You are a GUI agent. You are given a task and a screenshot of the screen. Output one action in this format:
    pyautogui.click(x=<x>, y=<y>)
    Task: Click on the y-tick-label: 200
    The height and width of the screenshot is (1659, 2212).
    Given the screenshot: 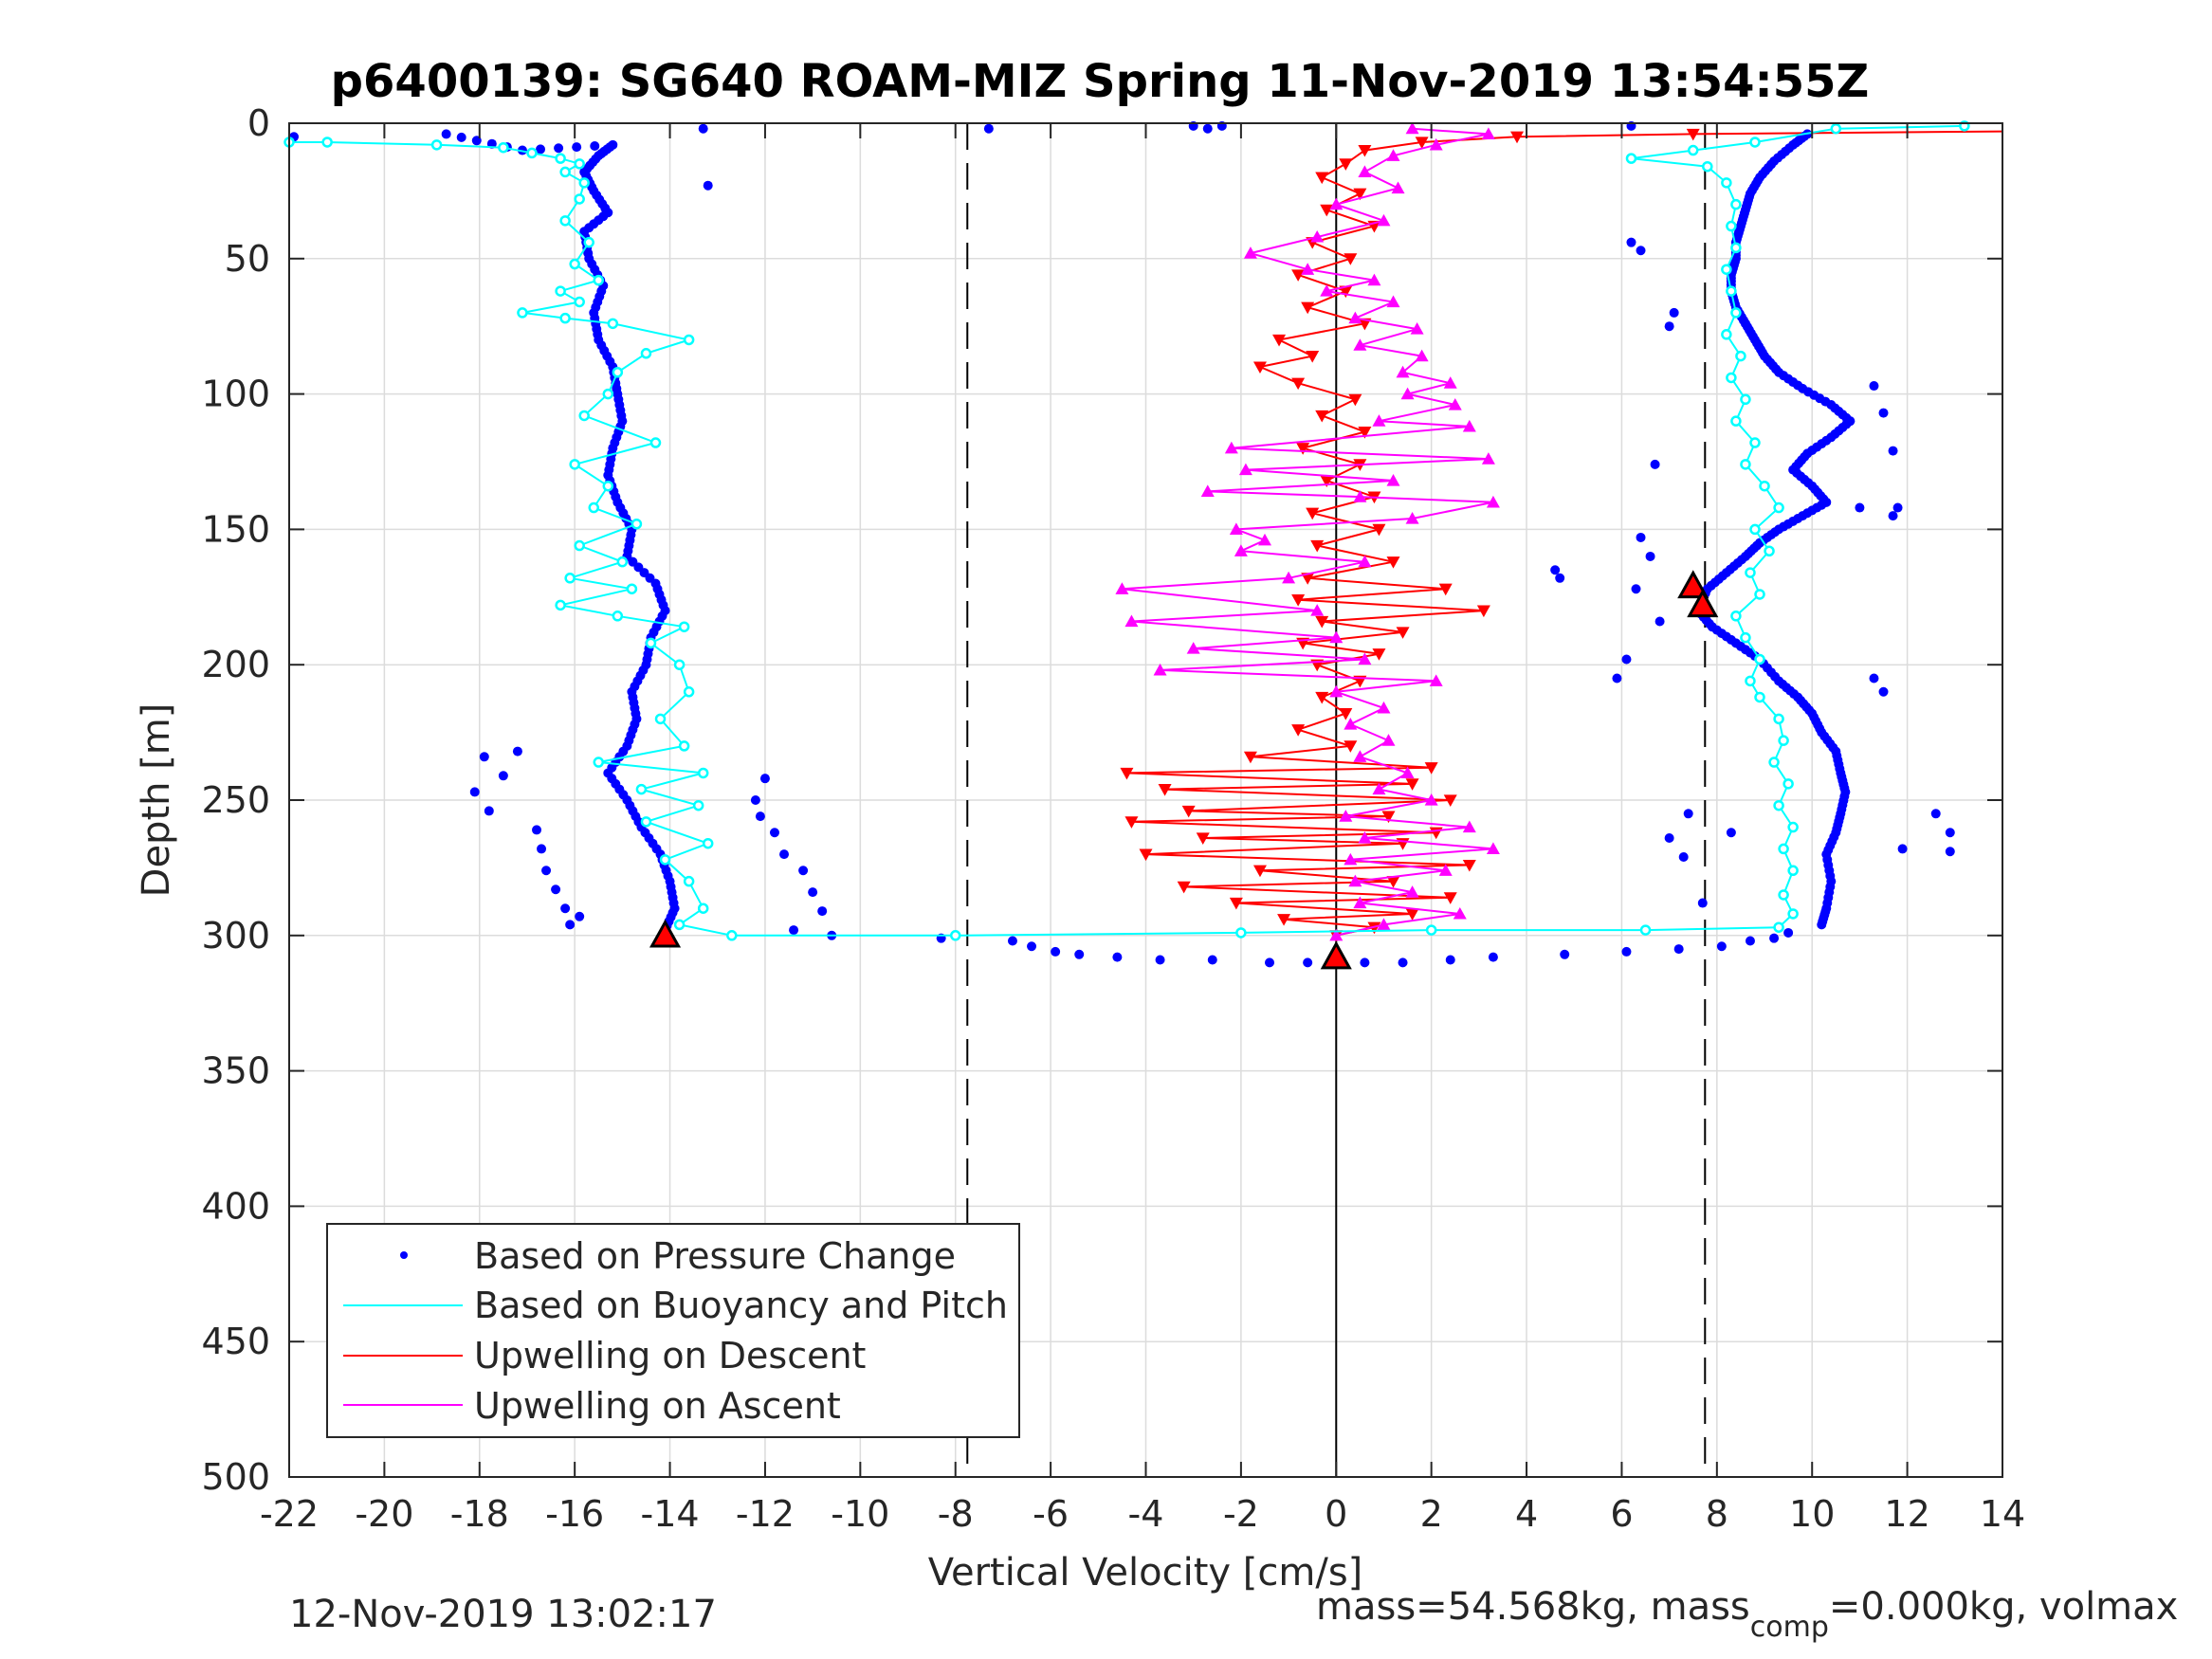 What is the action you would take?
    pyautogui.click(x=235, y=664)
    